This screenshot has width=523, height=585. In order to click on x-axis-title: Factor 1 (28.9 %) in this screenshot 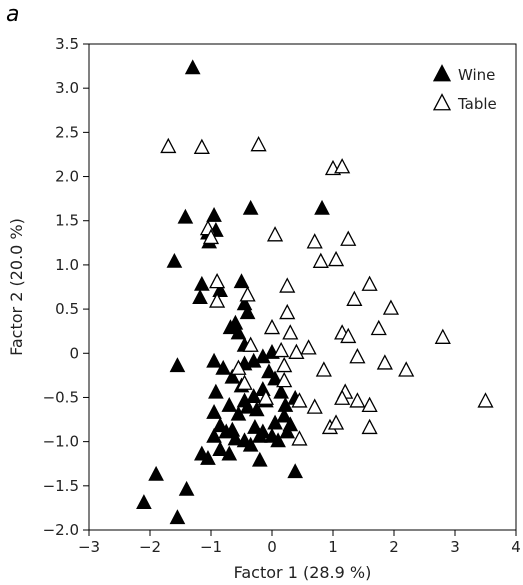, I will do `click(303, 572)`.